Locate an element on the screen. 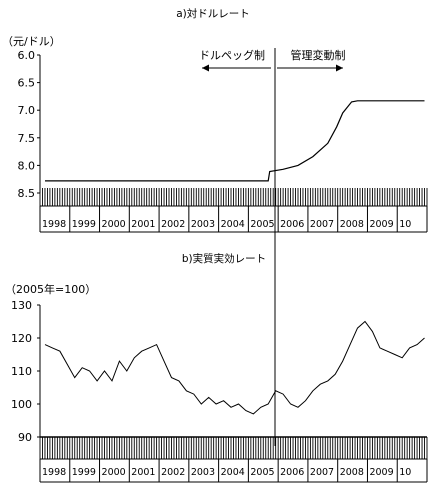 The height and width of the screenshot is (486, 434). series-line-cny-usd is located at coordinates (235, 141).